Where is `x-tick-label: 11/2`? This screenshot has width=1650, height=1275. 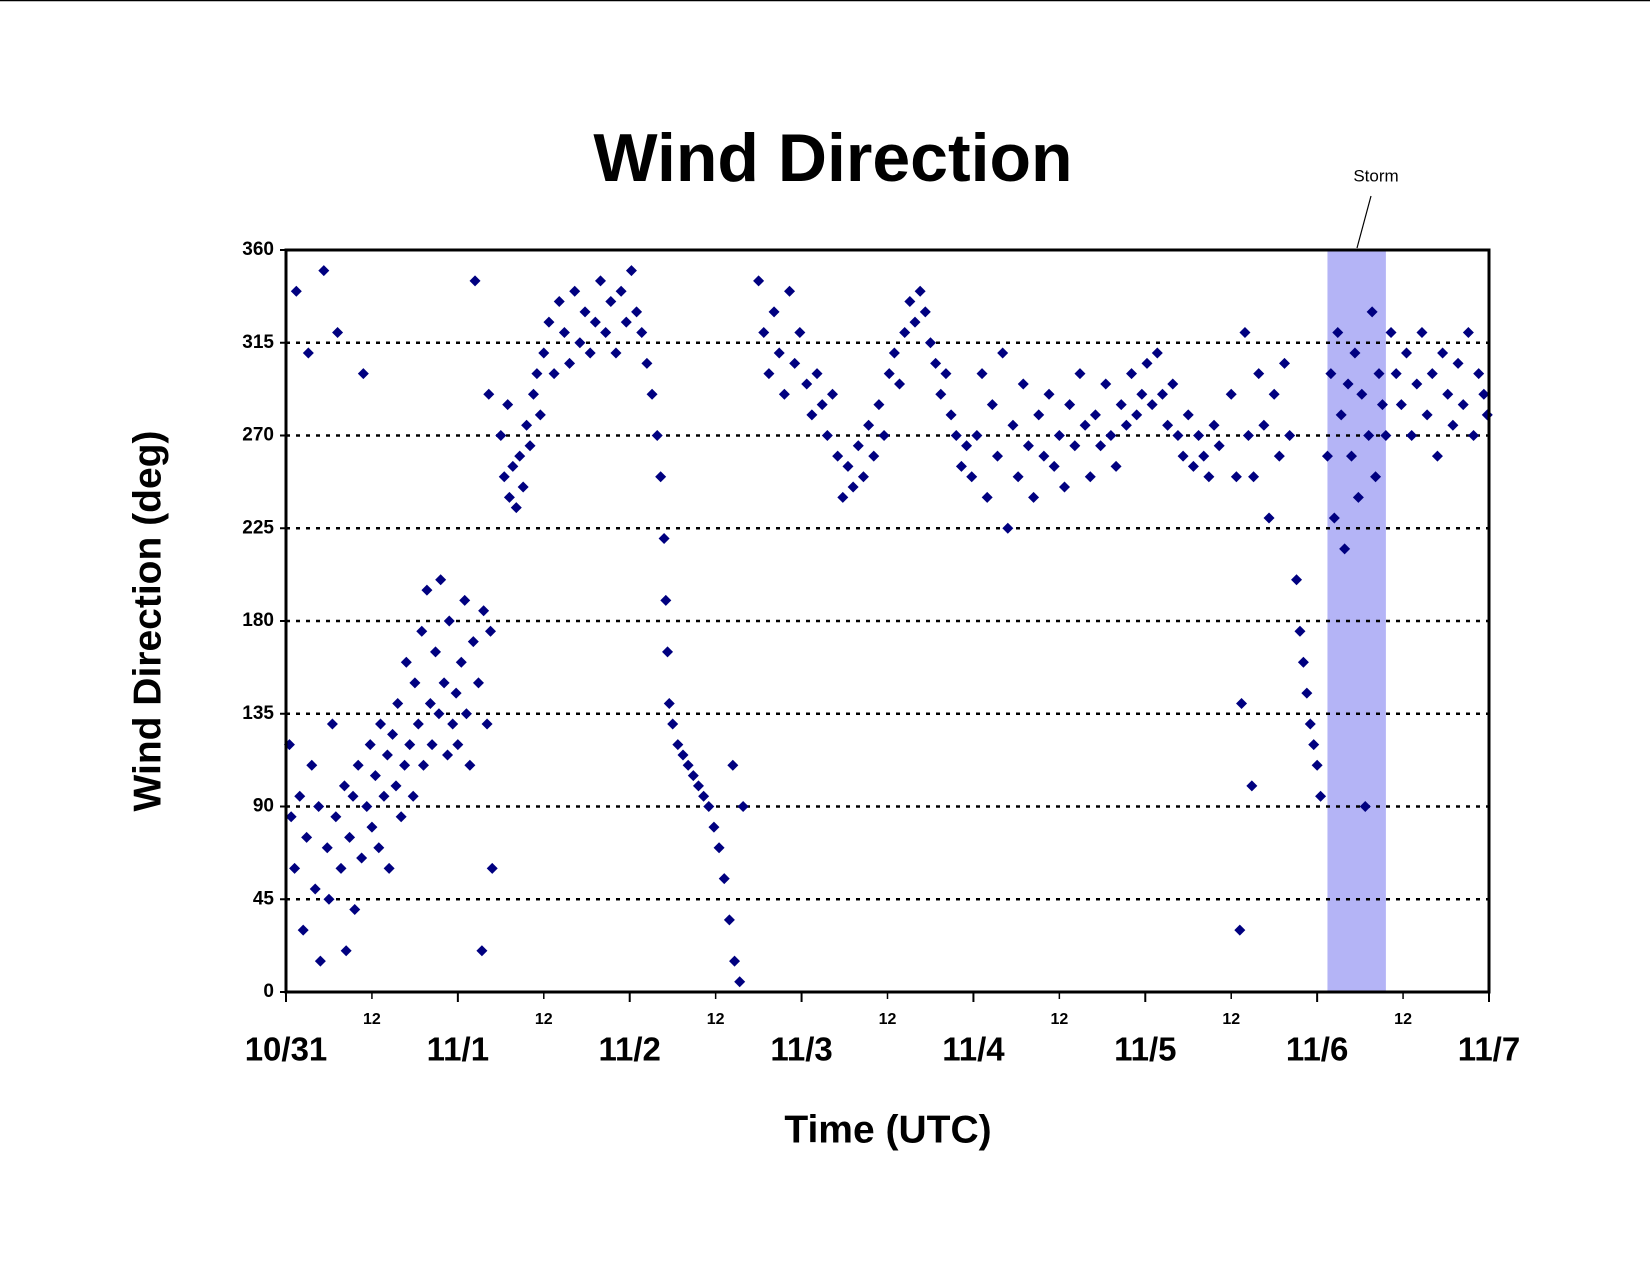
x-tick-label: 11/2 is located at coordinates (630, 1049).